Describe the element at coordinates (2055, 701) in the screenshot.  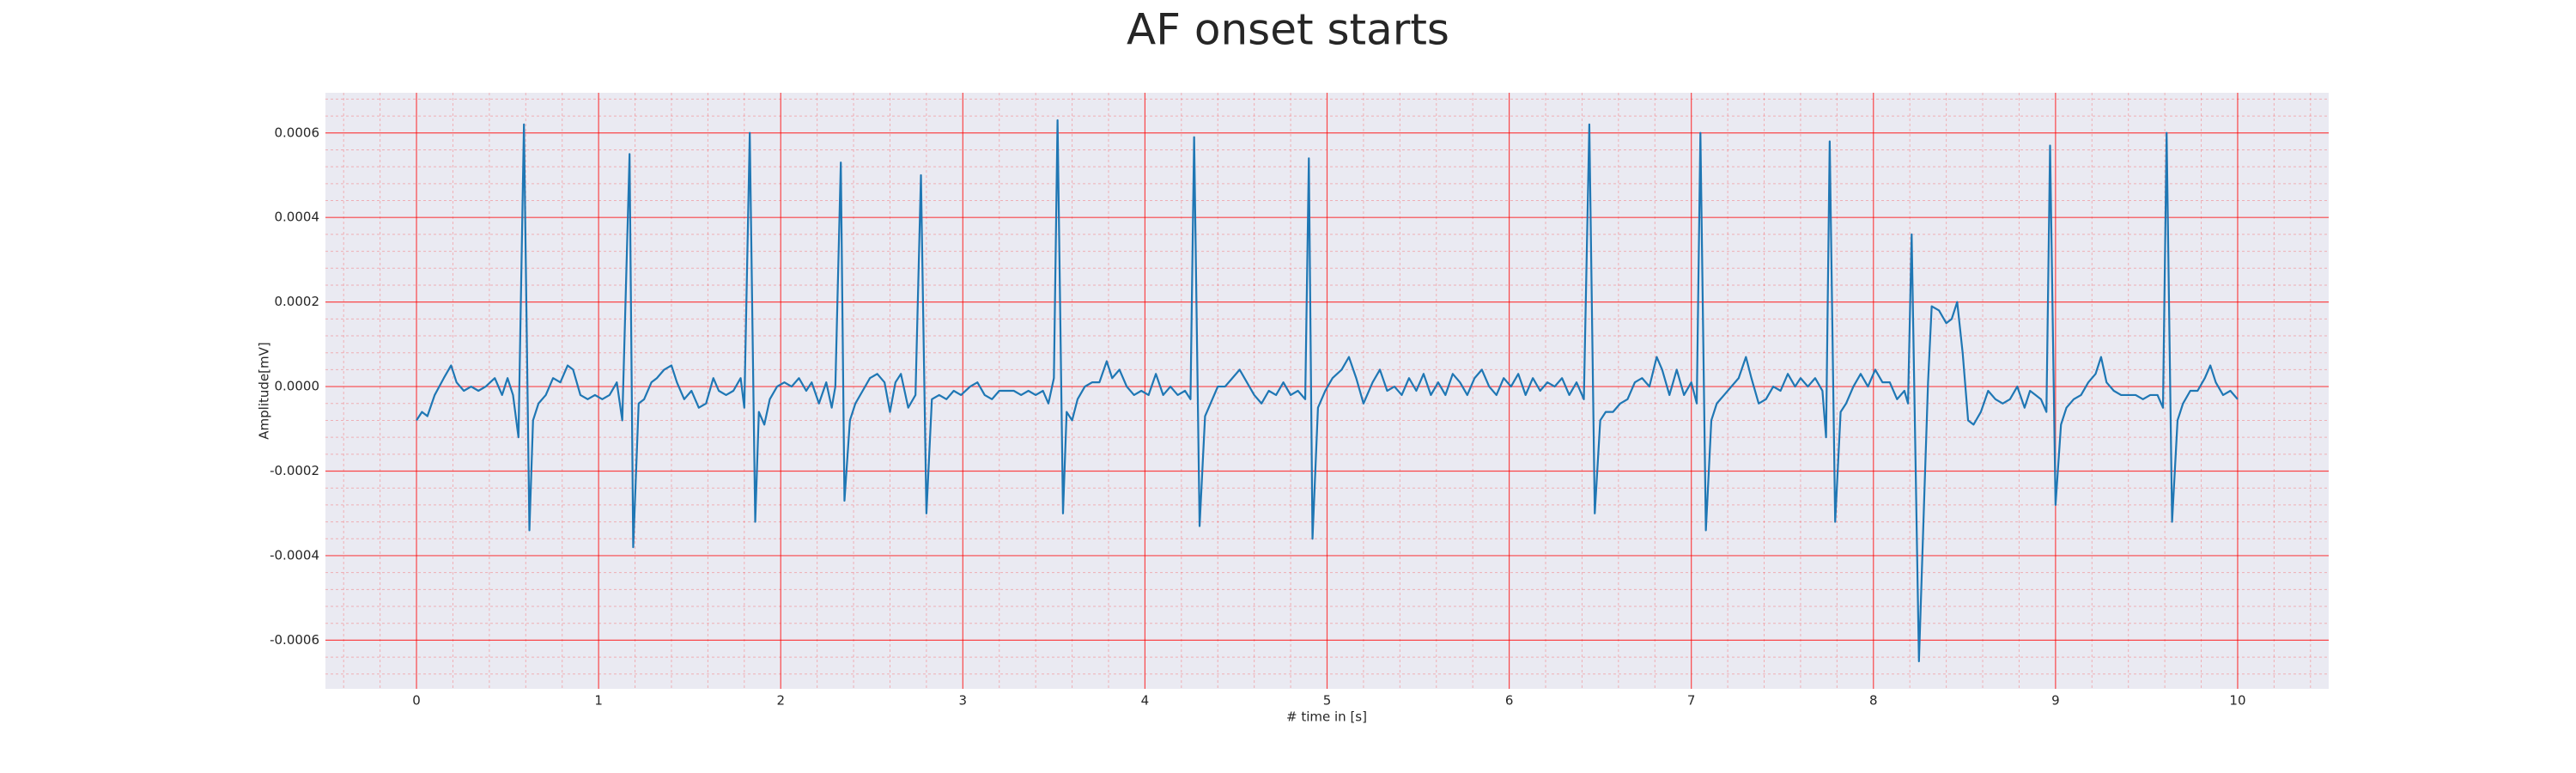
I see `x-tick-label: 9` at that location.